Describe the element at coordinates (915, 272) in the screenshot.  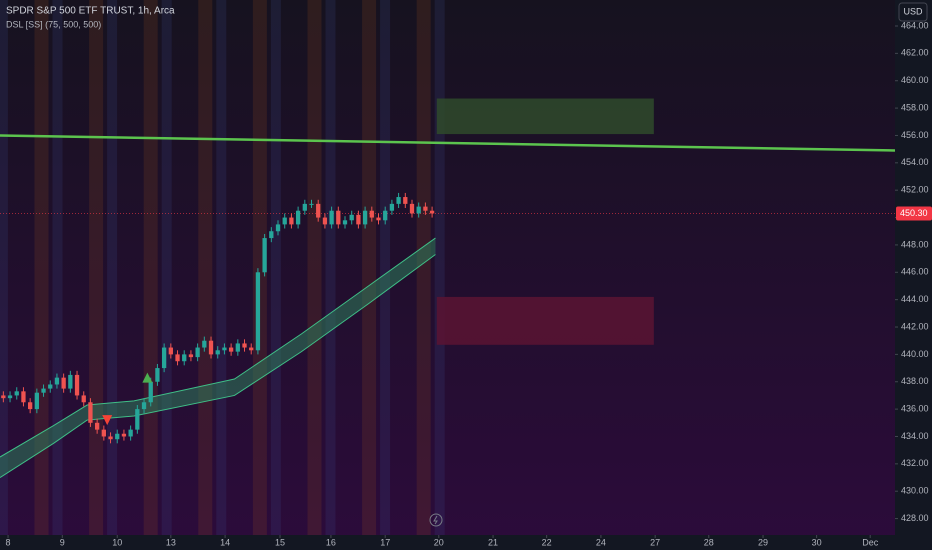
I see `y-tick-label: 446.00` at that location.